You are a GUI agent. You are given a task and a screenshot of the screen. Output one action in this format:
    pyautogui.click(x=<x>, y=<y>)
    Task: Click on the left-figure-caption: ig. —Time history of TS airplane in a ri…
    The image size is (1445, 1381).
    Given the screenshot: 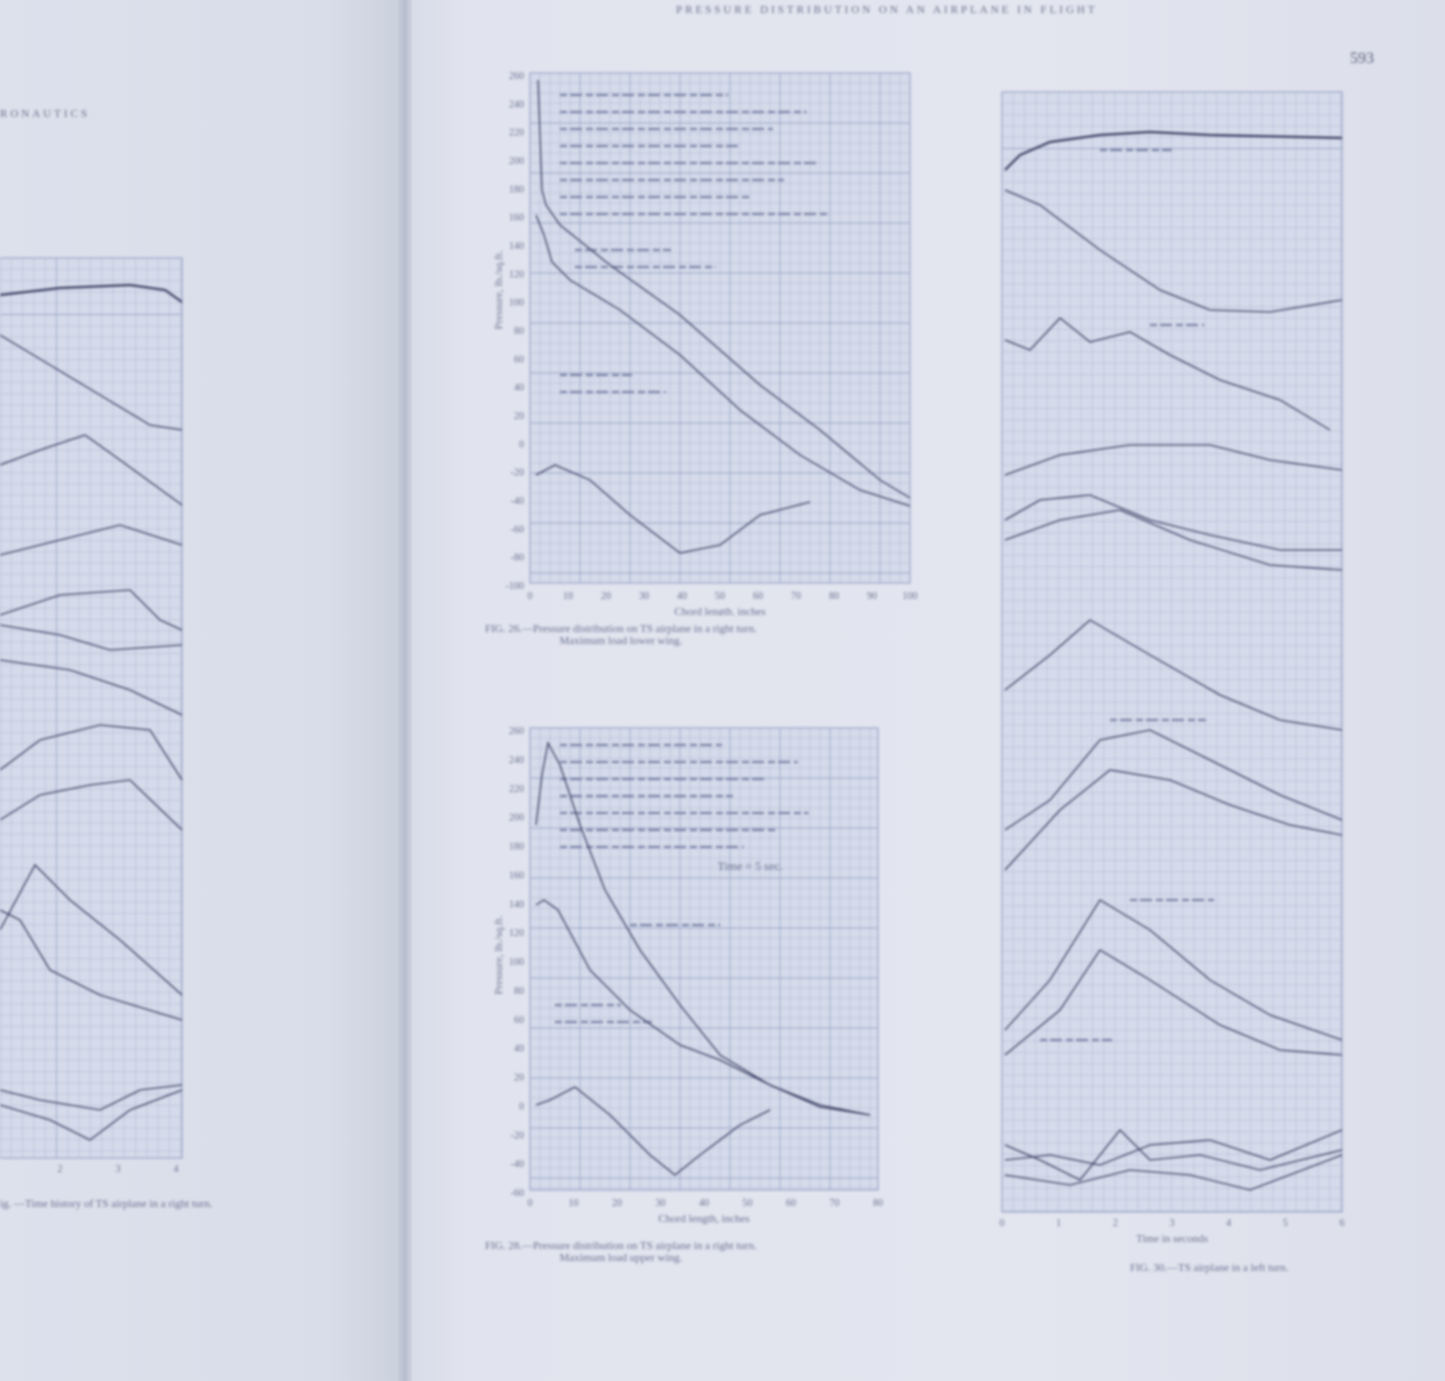 What is the action you would take?
    pyautogui.click(x=106, y=1204)
    